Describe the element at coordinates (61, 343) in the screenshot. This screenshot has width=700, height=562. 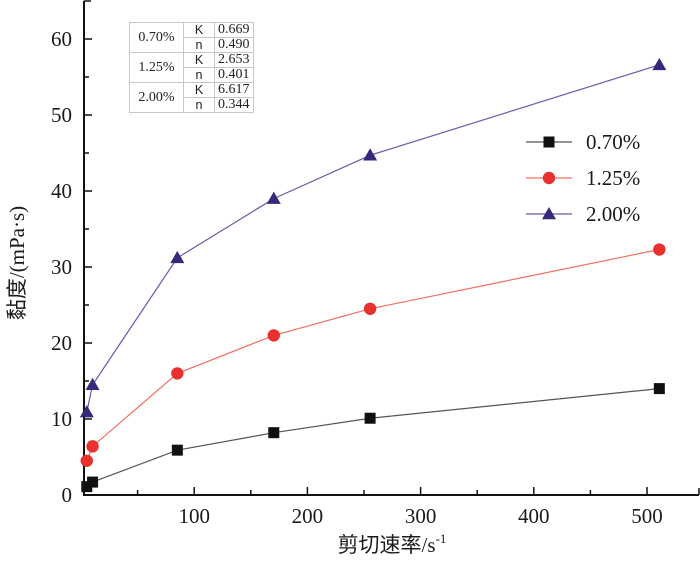
I see `y-tick-label: 20` at that location.